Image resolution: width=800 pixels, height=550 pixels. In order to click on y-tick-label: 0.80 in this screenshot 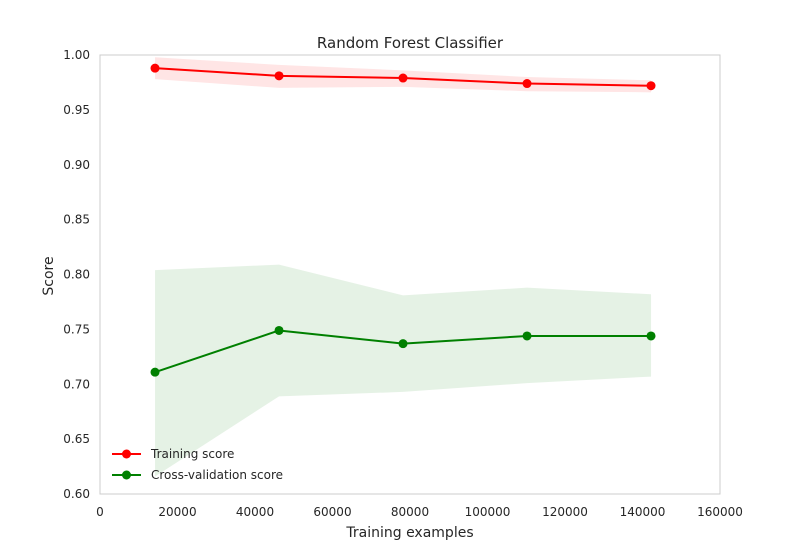, I will do `click(76, 275)`.